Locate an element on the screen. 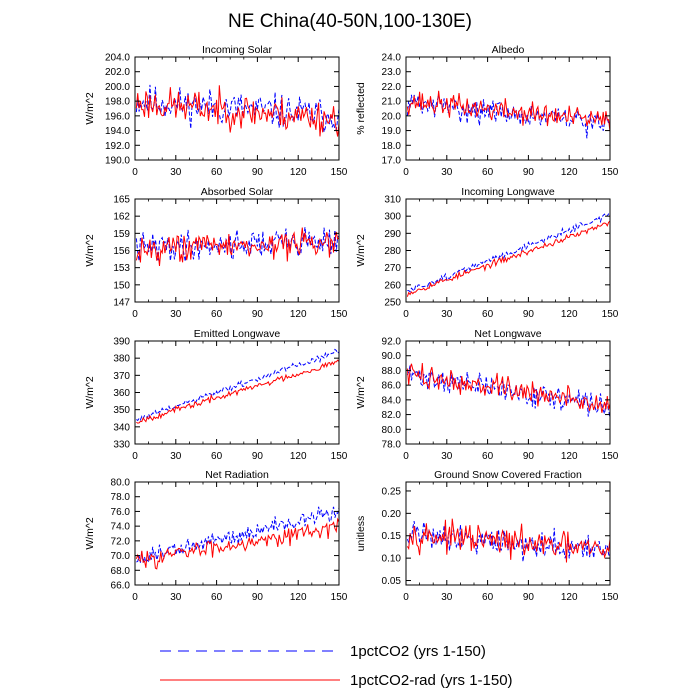 The image size is (700, 700). legend-label-1pctco2: 1pctCO2 (yrs 1-150) is located at coordinates (418, 651).